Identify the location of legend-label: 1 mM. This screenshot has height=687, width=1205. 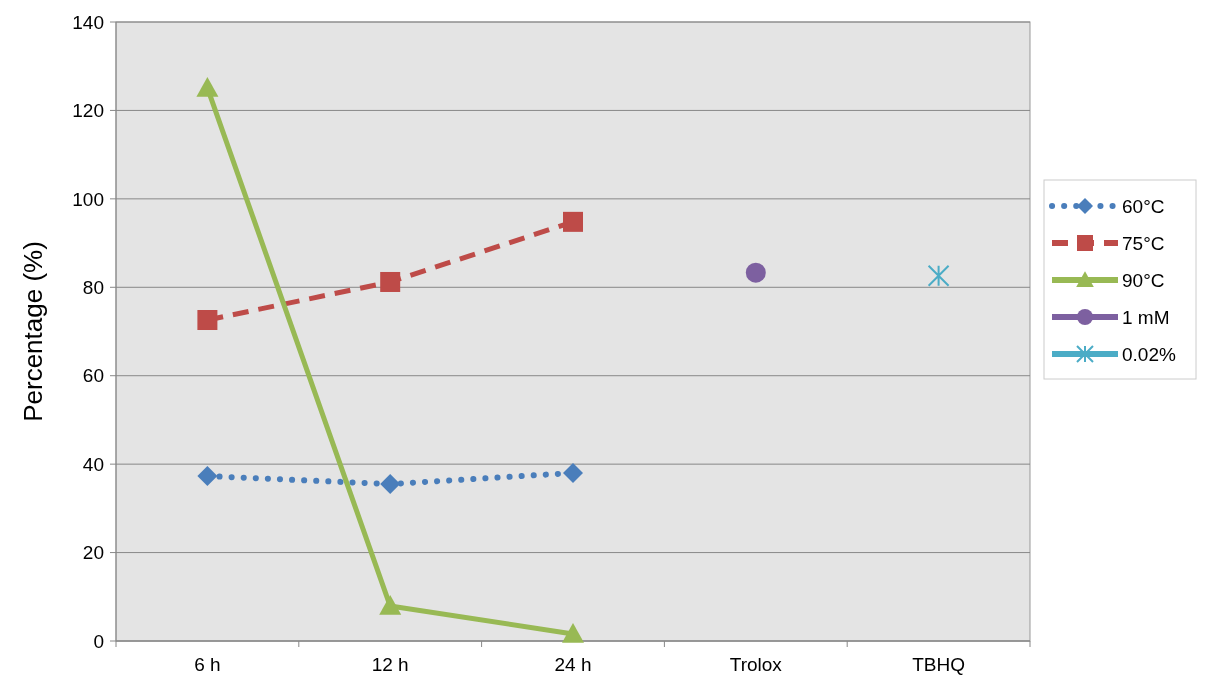
(1146, 317).